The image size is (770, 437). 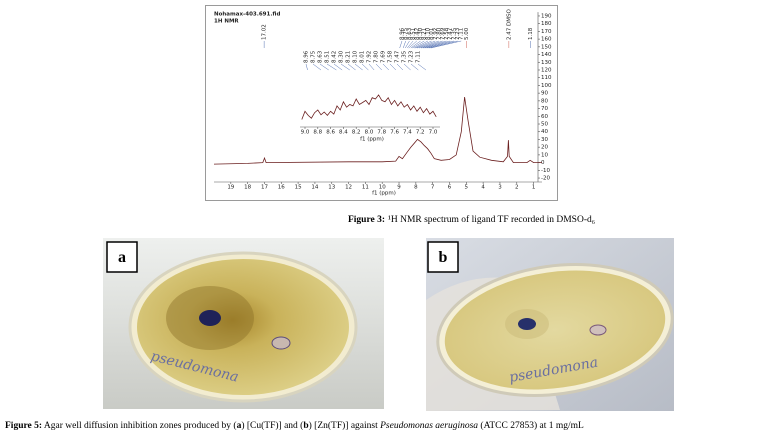 What do you see at coordinates (432, 34) in the screenshot?
I see `peak-label: 8.01` at bounding box center [432, 34].